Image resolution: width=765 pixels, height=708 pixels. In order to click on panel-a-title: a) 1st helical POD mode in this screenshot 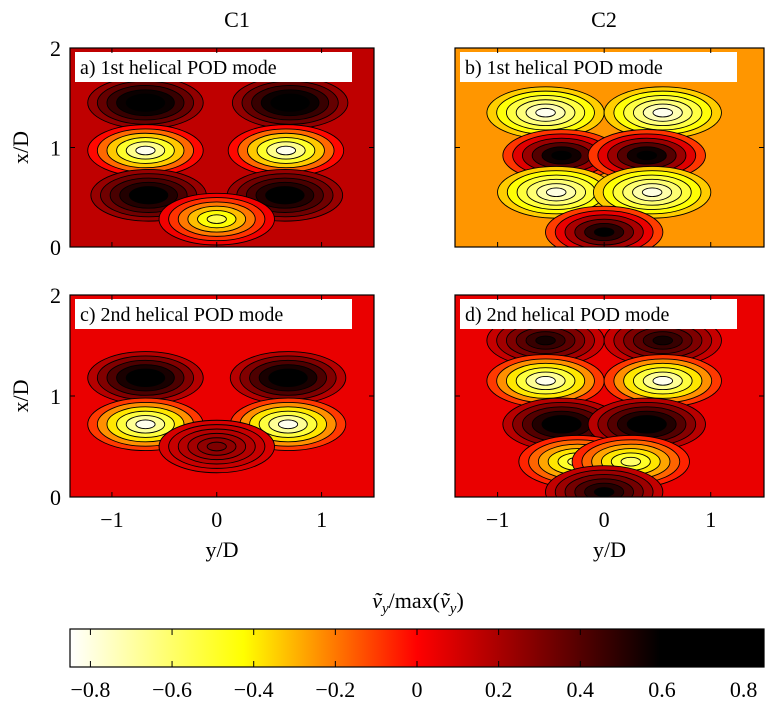, I will do `click(178, 68)`.